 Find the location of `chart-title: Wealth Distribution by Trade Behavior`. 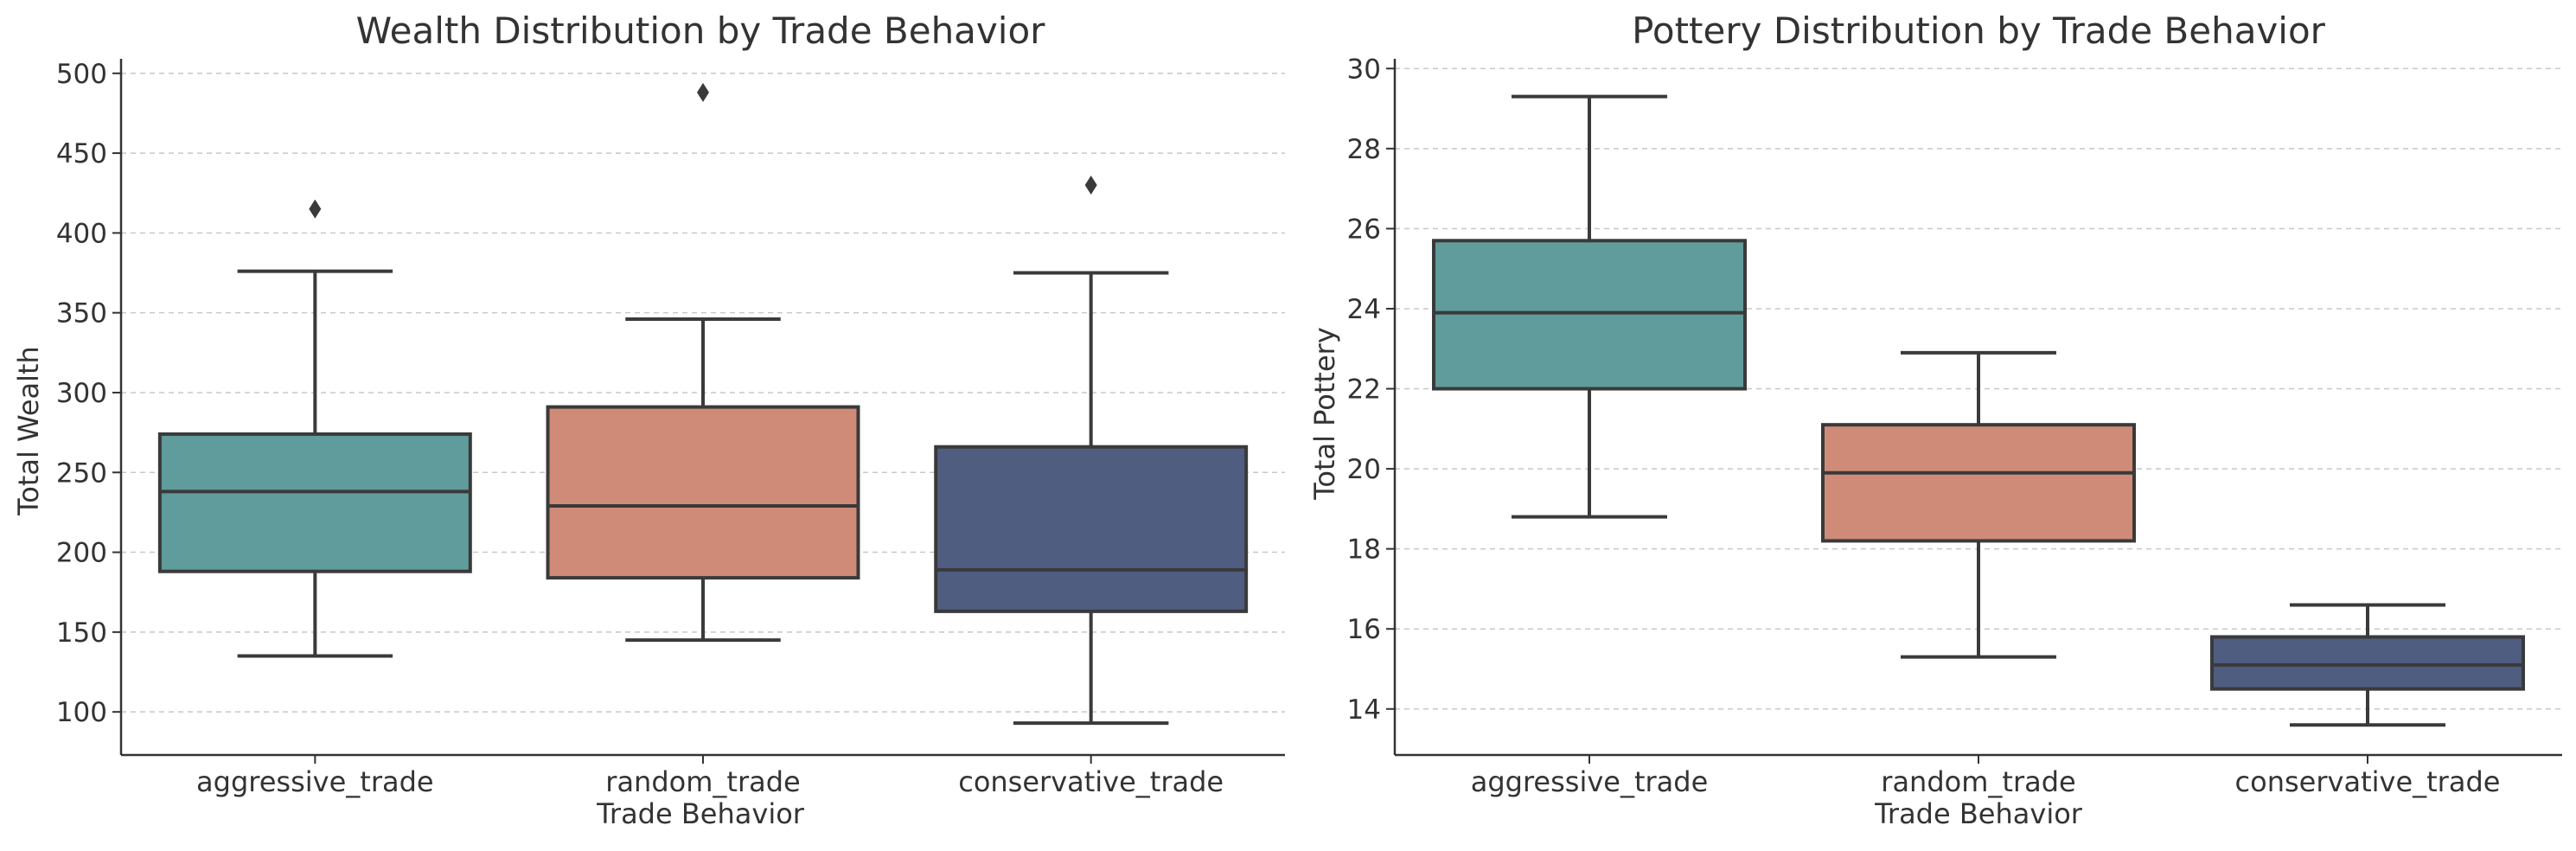

chart-title: Wealth Distribution by Trade Behavior is located at coordinates (701, 31).